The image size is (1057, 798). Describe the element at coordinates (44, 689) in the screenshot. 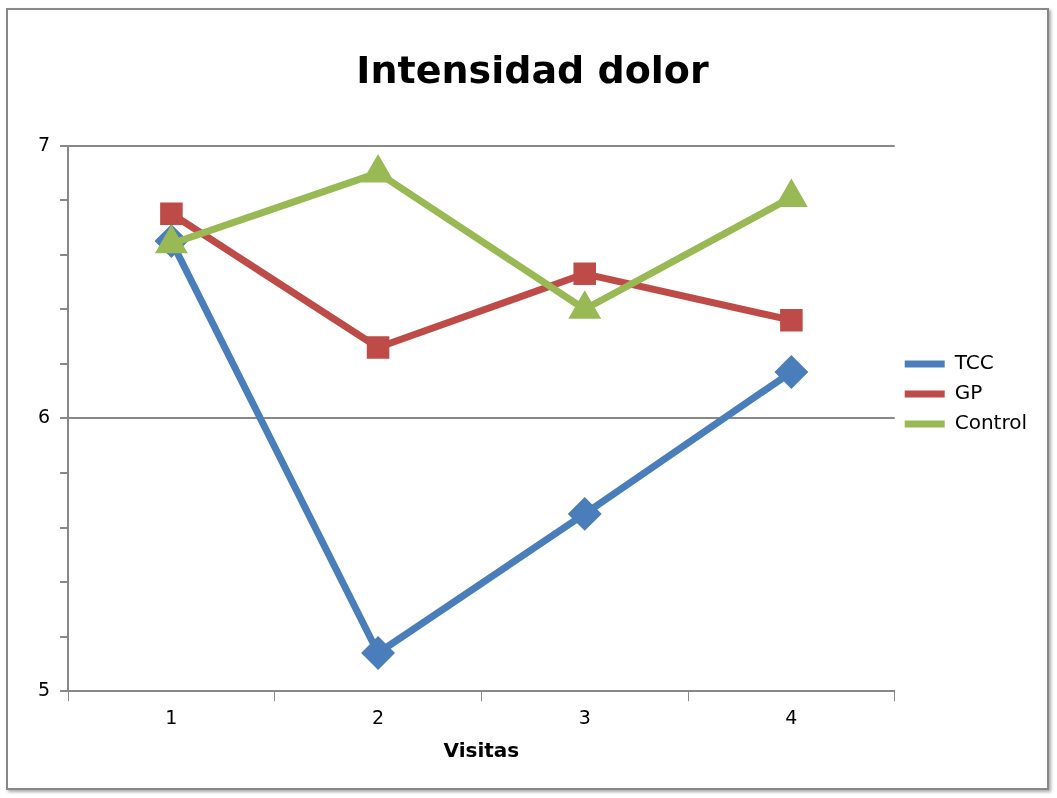

I see `y-tick-label: 5` at that location.